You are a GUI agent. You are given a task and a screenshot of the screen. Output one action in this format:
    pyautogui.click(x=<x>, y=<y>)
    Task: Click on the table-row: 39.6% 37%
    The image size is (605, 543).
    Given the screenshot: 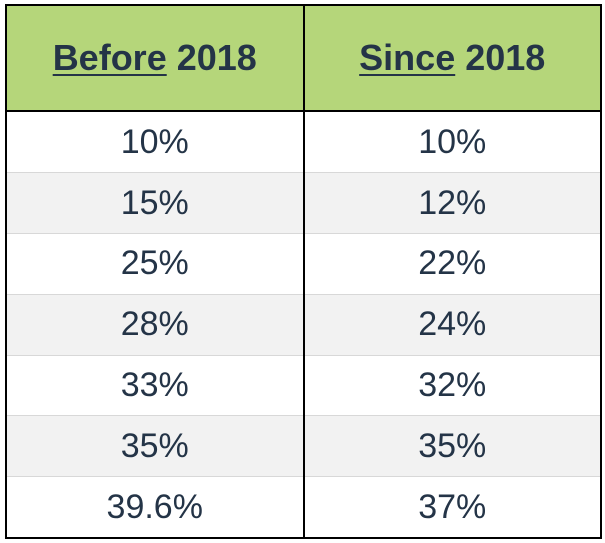 What is the action you would take?
    pyautogui.click(x=303, y=506)
    